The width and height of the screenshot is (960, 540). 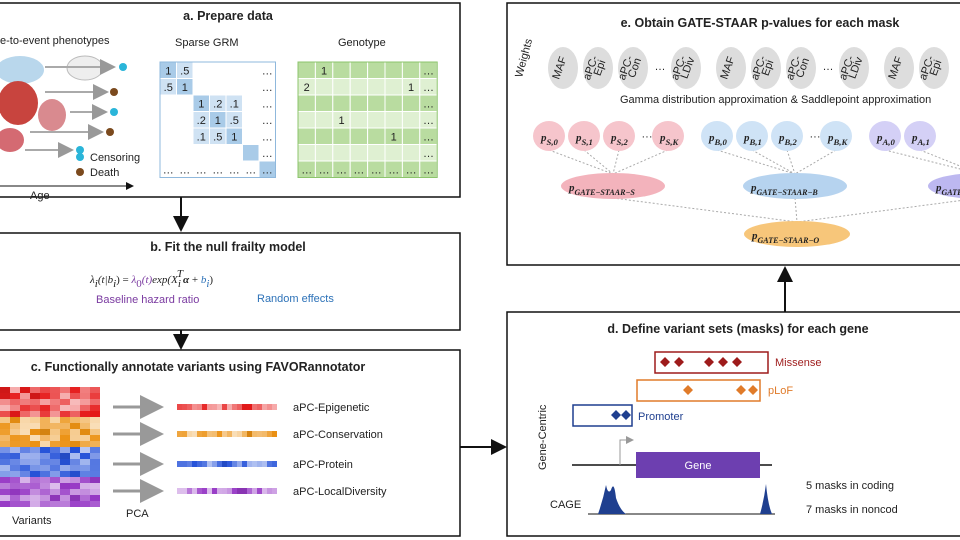 What do you see at coordinates (524, 58) in the screenshot?
I see `label: Weights` at bounding box center [524, 58].